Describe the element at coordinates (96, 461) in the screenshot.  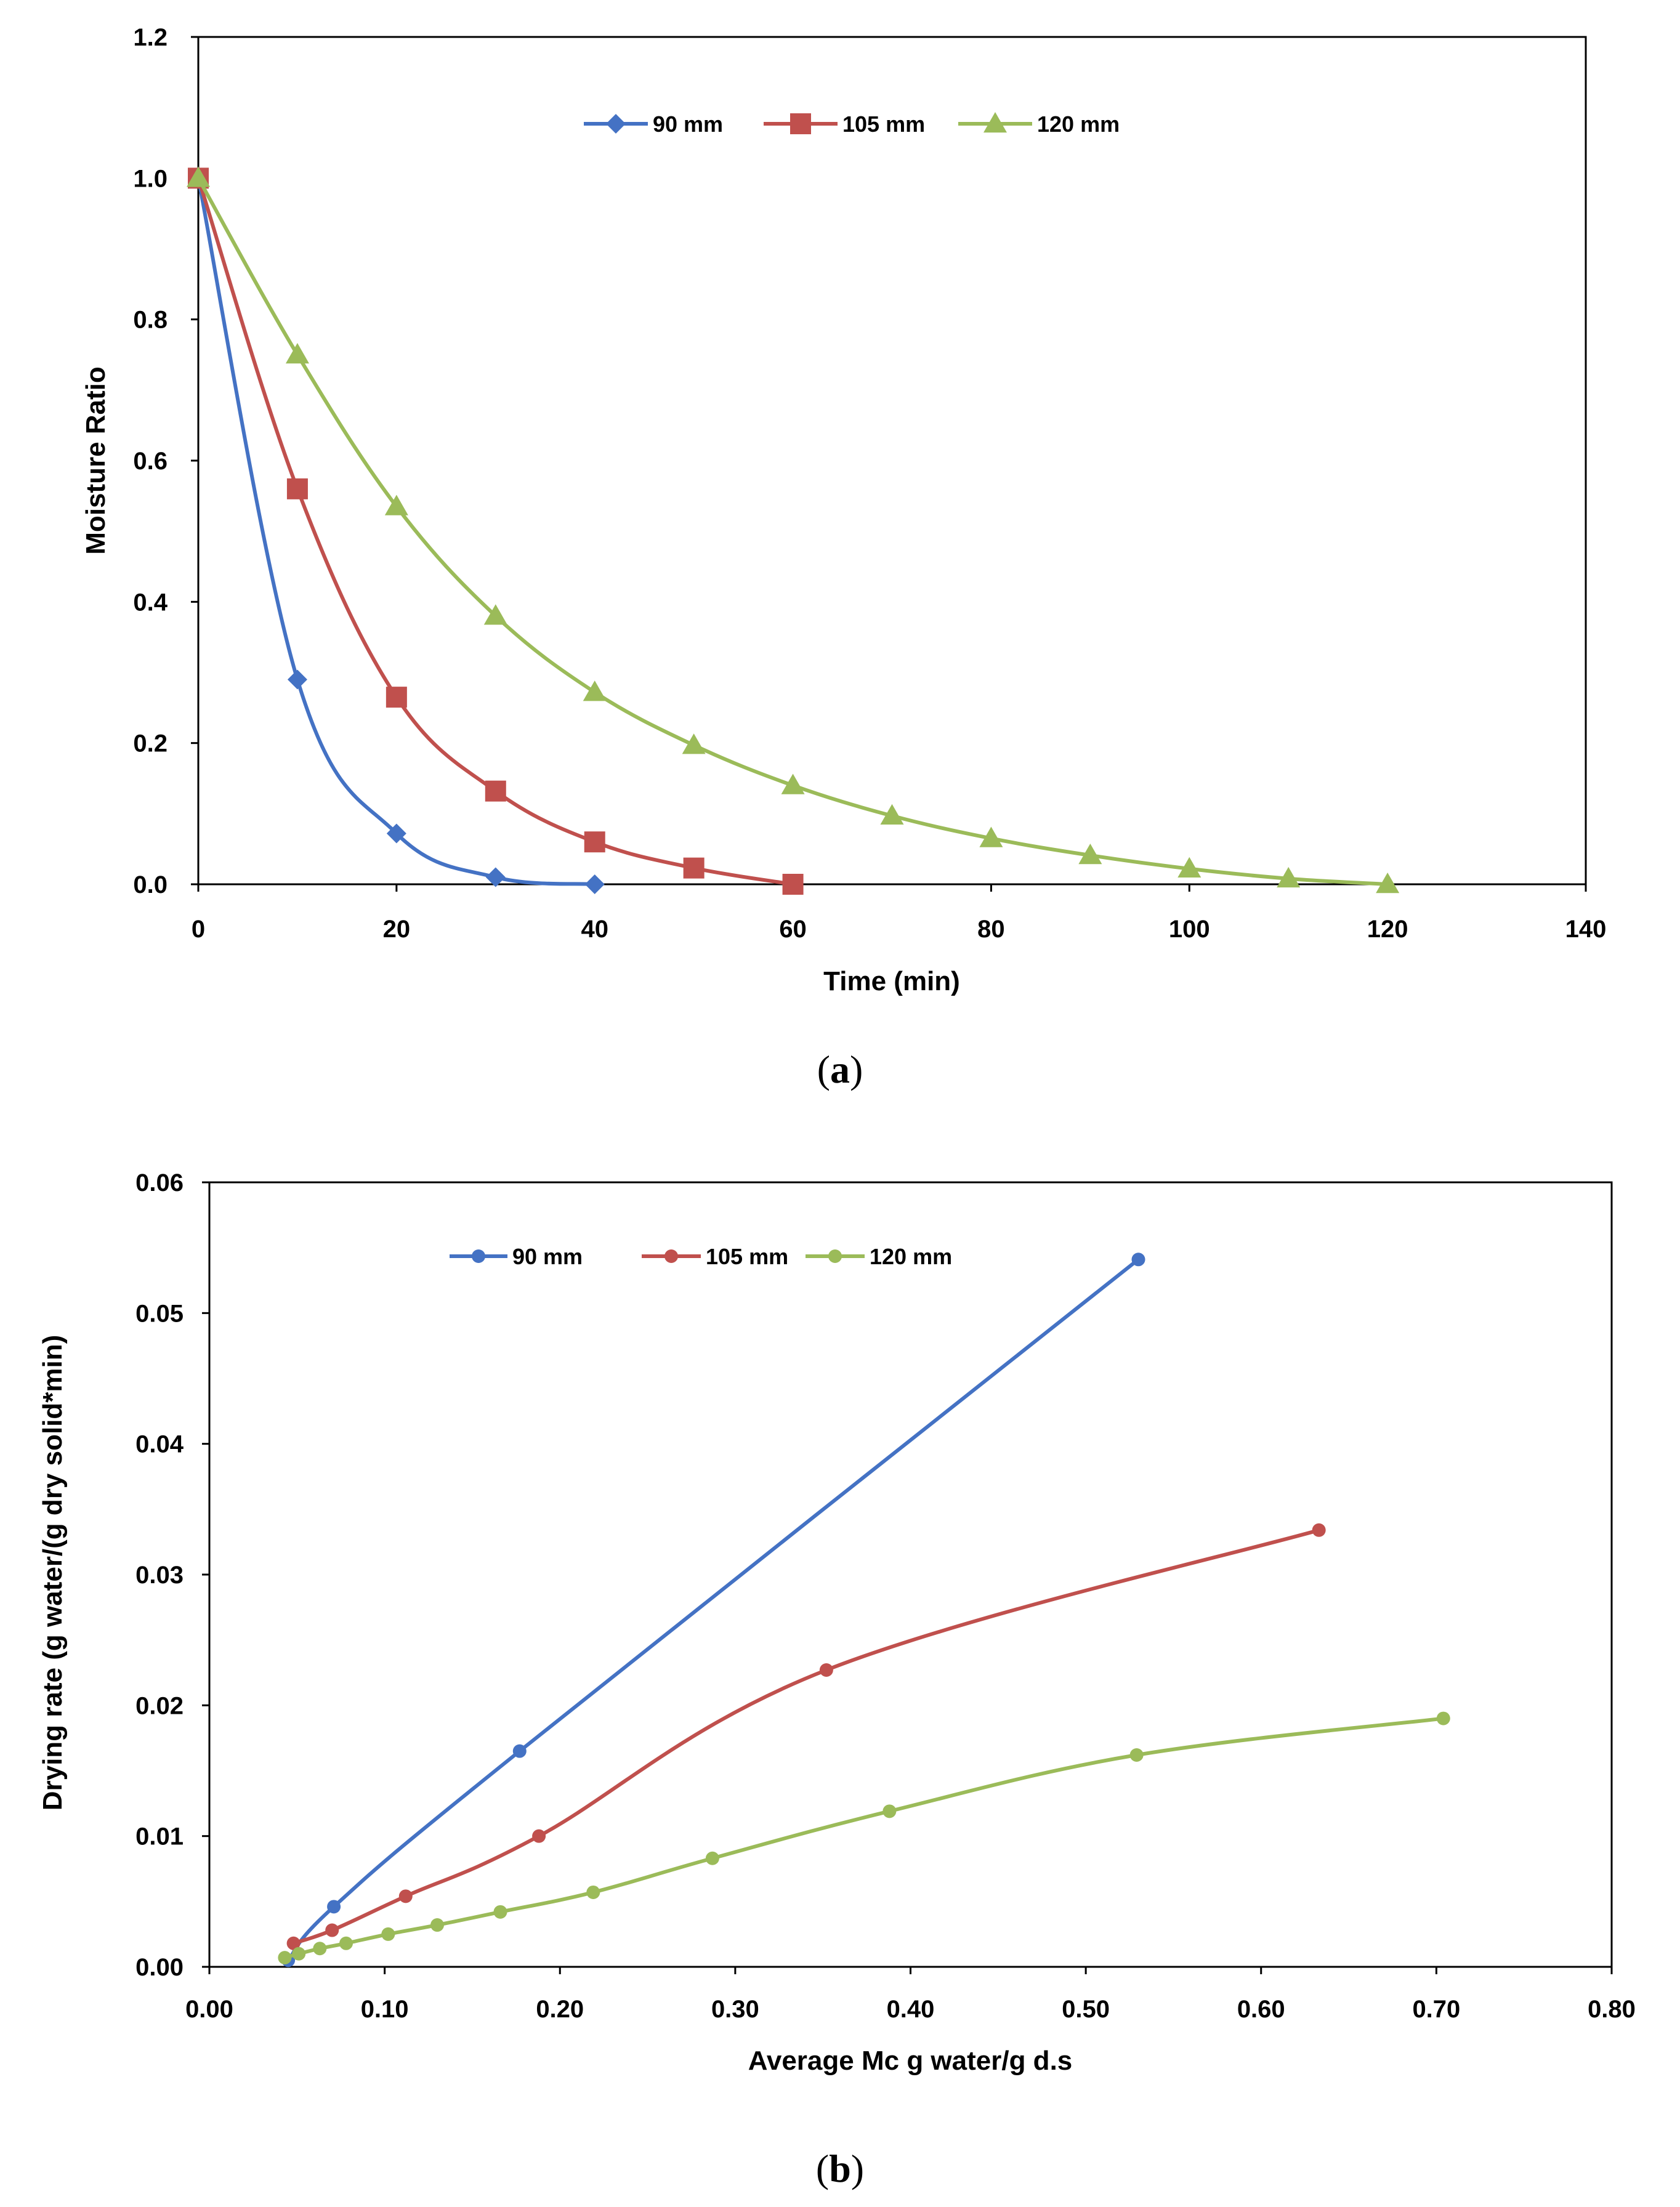
I see `y-axis-label: Moisture Ratio` at that location.